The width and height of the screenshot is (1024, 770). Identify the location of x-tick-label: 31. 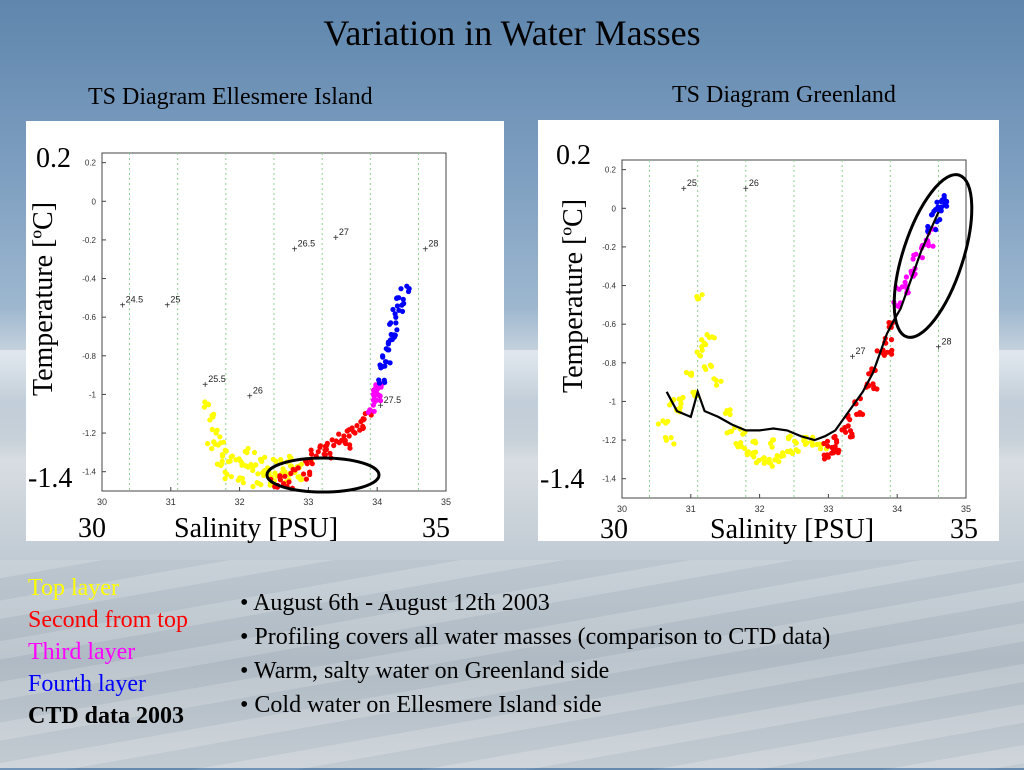
(171, 502).